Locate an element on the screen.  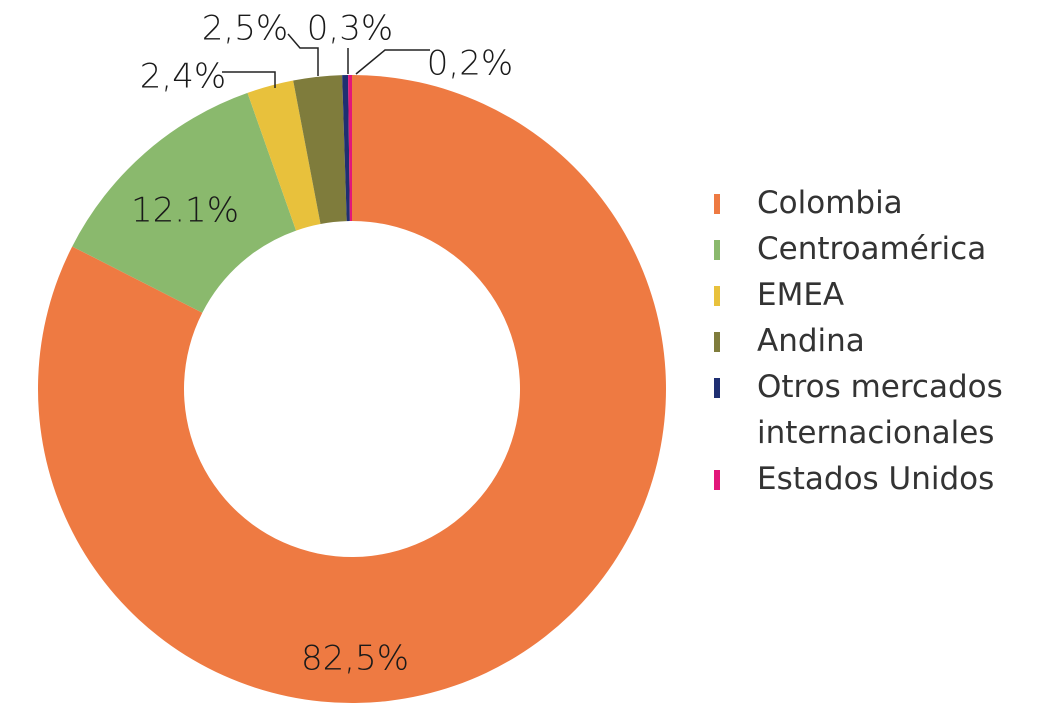
legend-item: Estados Unidos is located at coordinates (877, 479).